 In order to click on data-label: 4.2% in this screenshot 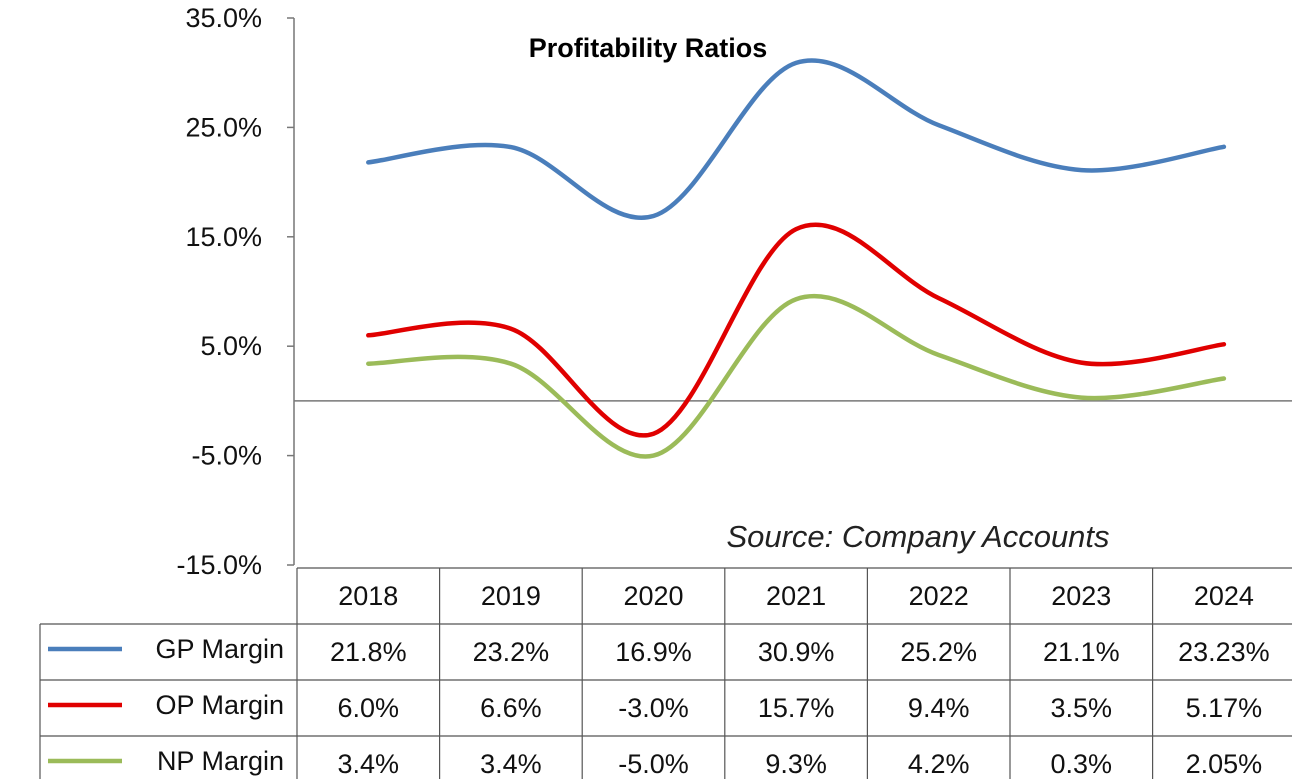, I will do `click(939, 764)`.